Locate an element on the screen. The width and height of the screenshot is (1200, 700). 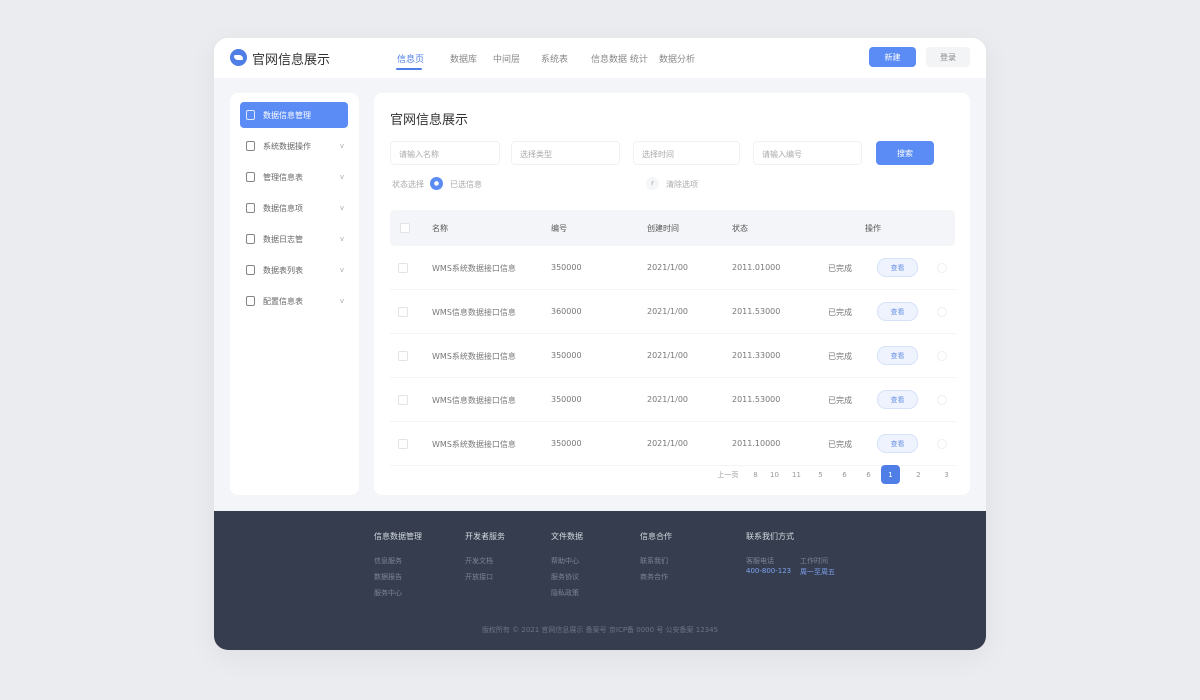
nav-item: 信息数据 统计 is located at coordinates (619, 60).